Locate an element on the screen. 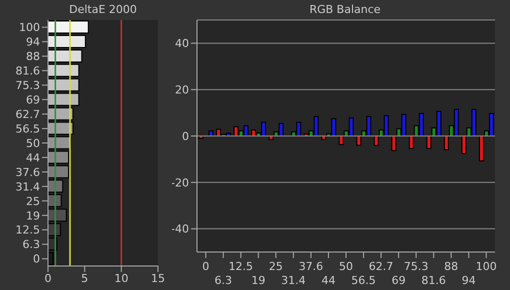  y-tick-label: 40 is located at coordinates (182, 43).